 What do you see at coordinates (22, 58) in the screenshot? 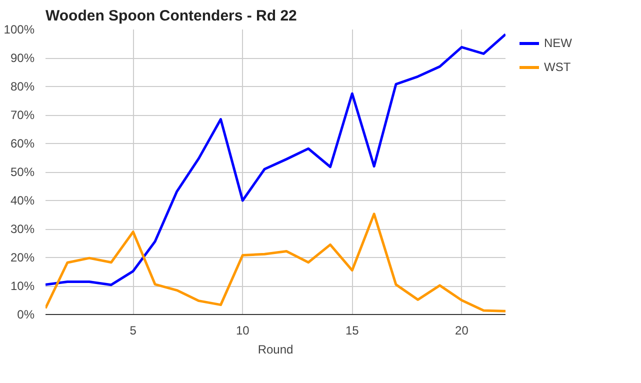
I see `y-tick-label: 90%` at bounding box center [22, 58].